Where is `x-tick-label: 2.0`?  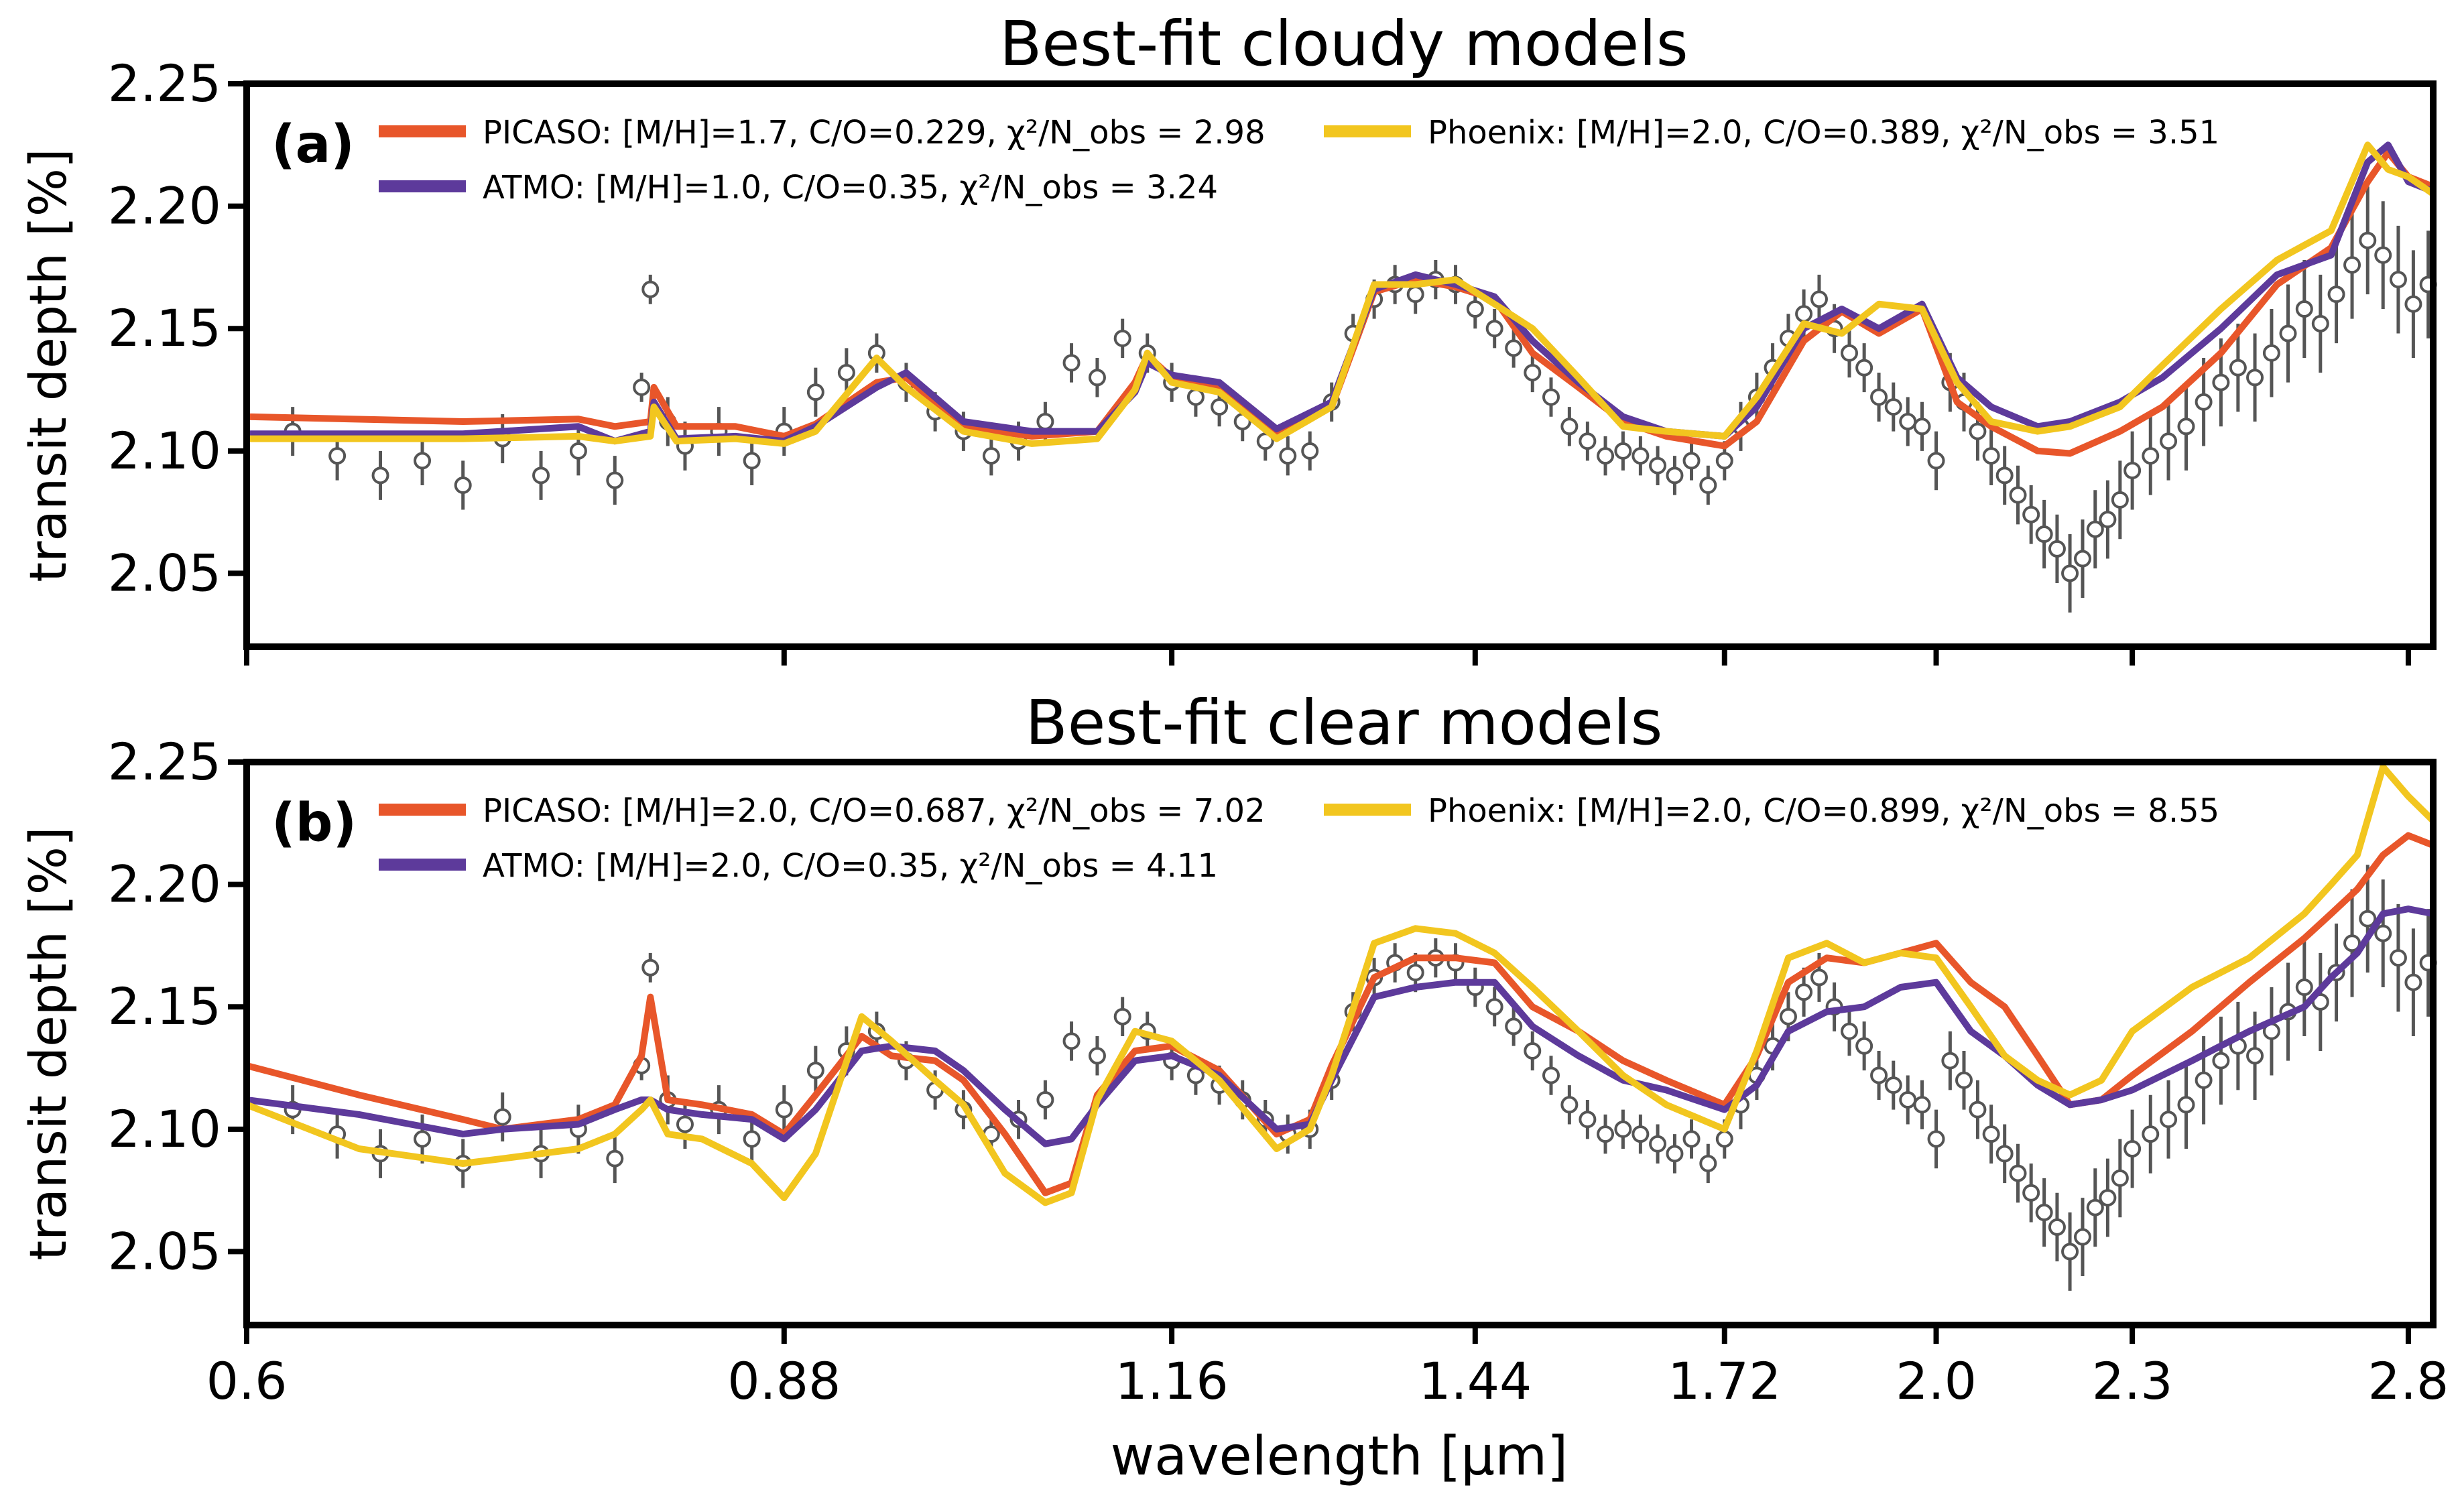
x-tick-label: 2.0 is located at coordinates (1936, 1381).